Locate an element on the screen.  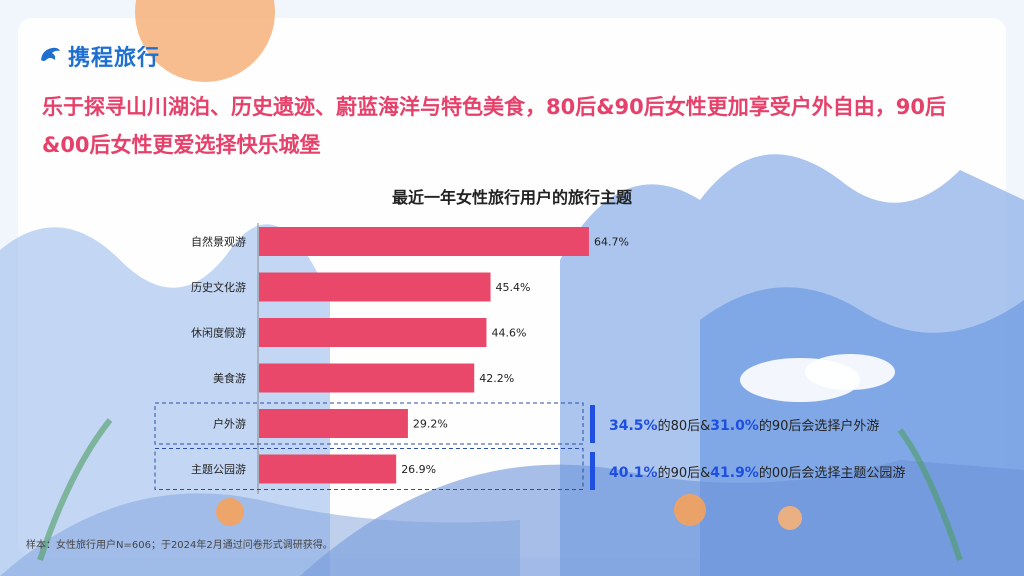
value-label: 45.4% is located at coordinates (513, 287).